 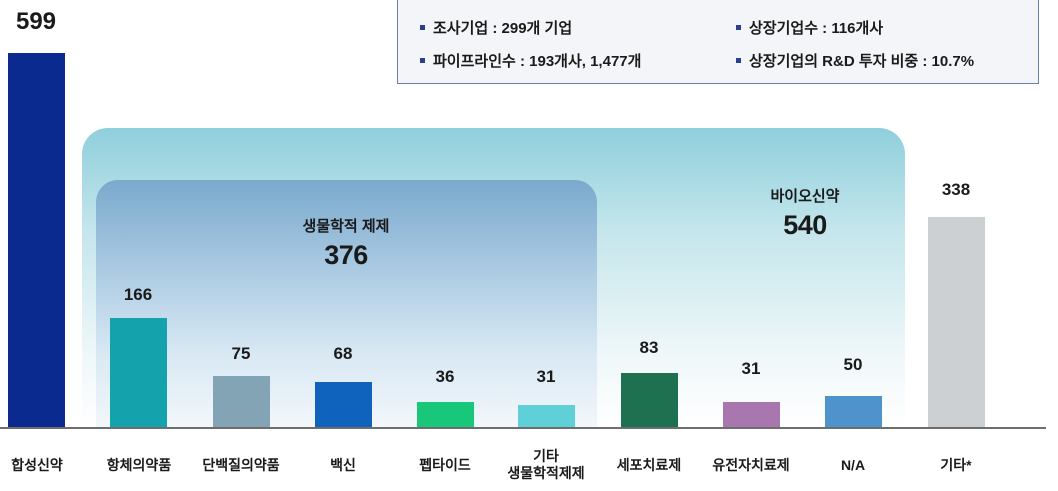 What do you see at coordinates (138, 372) in the screenshot?
I see `bar-antibody` at bounding box center [138, 372].